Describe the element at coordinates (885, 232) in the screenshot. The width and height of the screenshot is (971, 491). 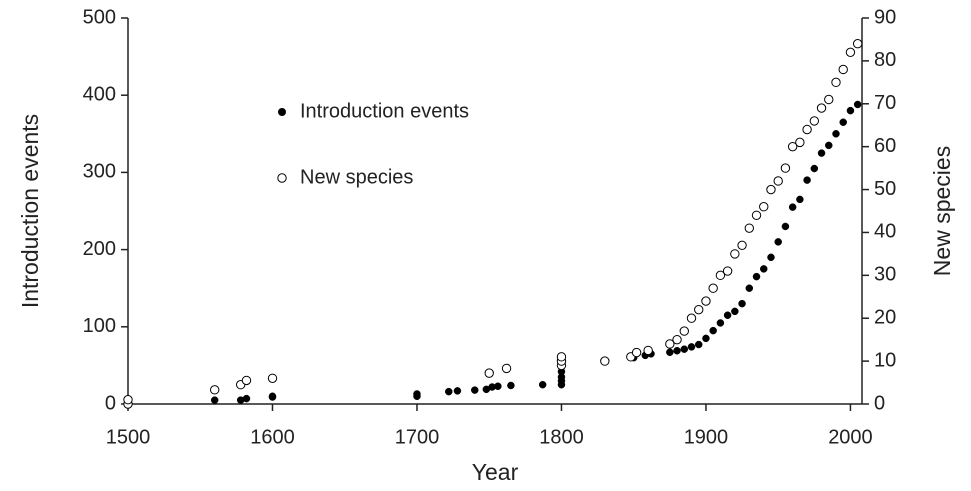
I see `y2-tick-label: 40` at that location.